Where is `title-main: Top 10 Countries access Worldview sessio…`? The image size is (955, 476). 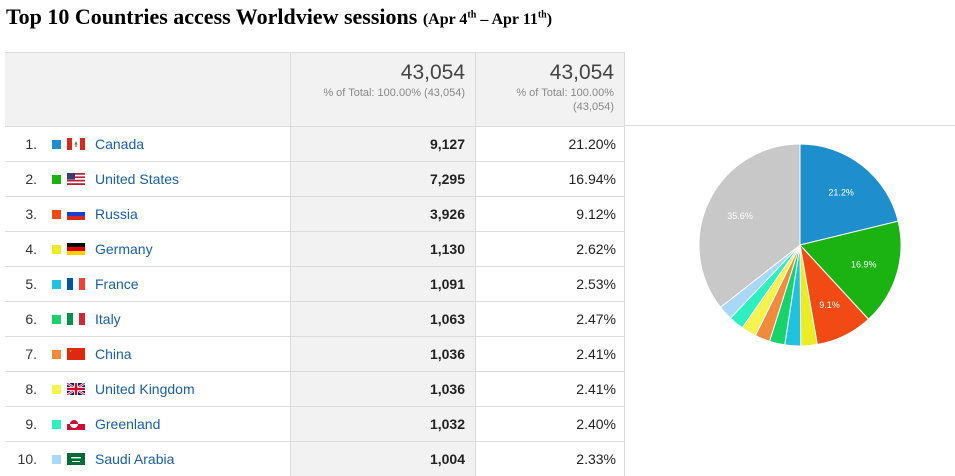 title-main: Top 10 Countries access Worldview sessio… is located at coordinates (212, 16).